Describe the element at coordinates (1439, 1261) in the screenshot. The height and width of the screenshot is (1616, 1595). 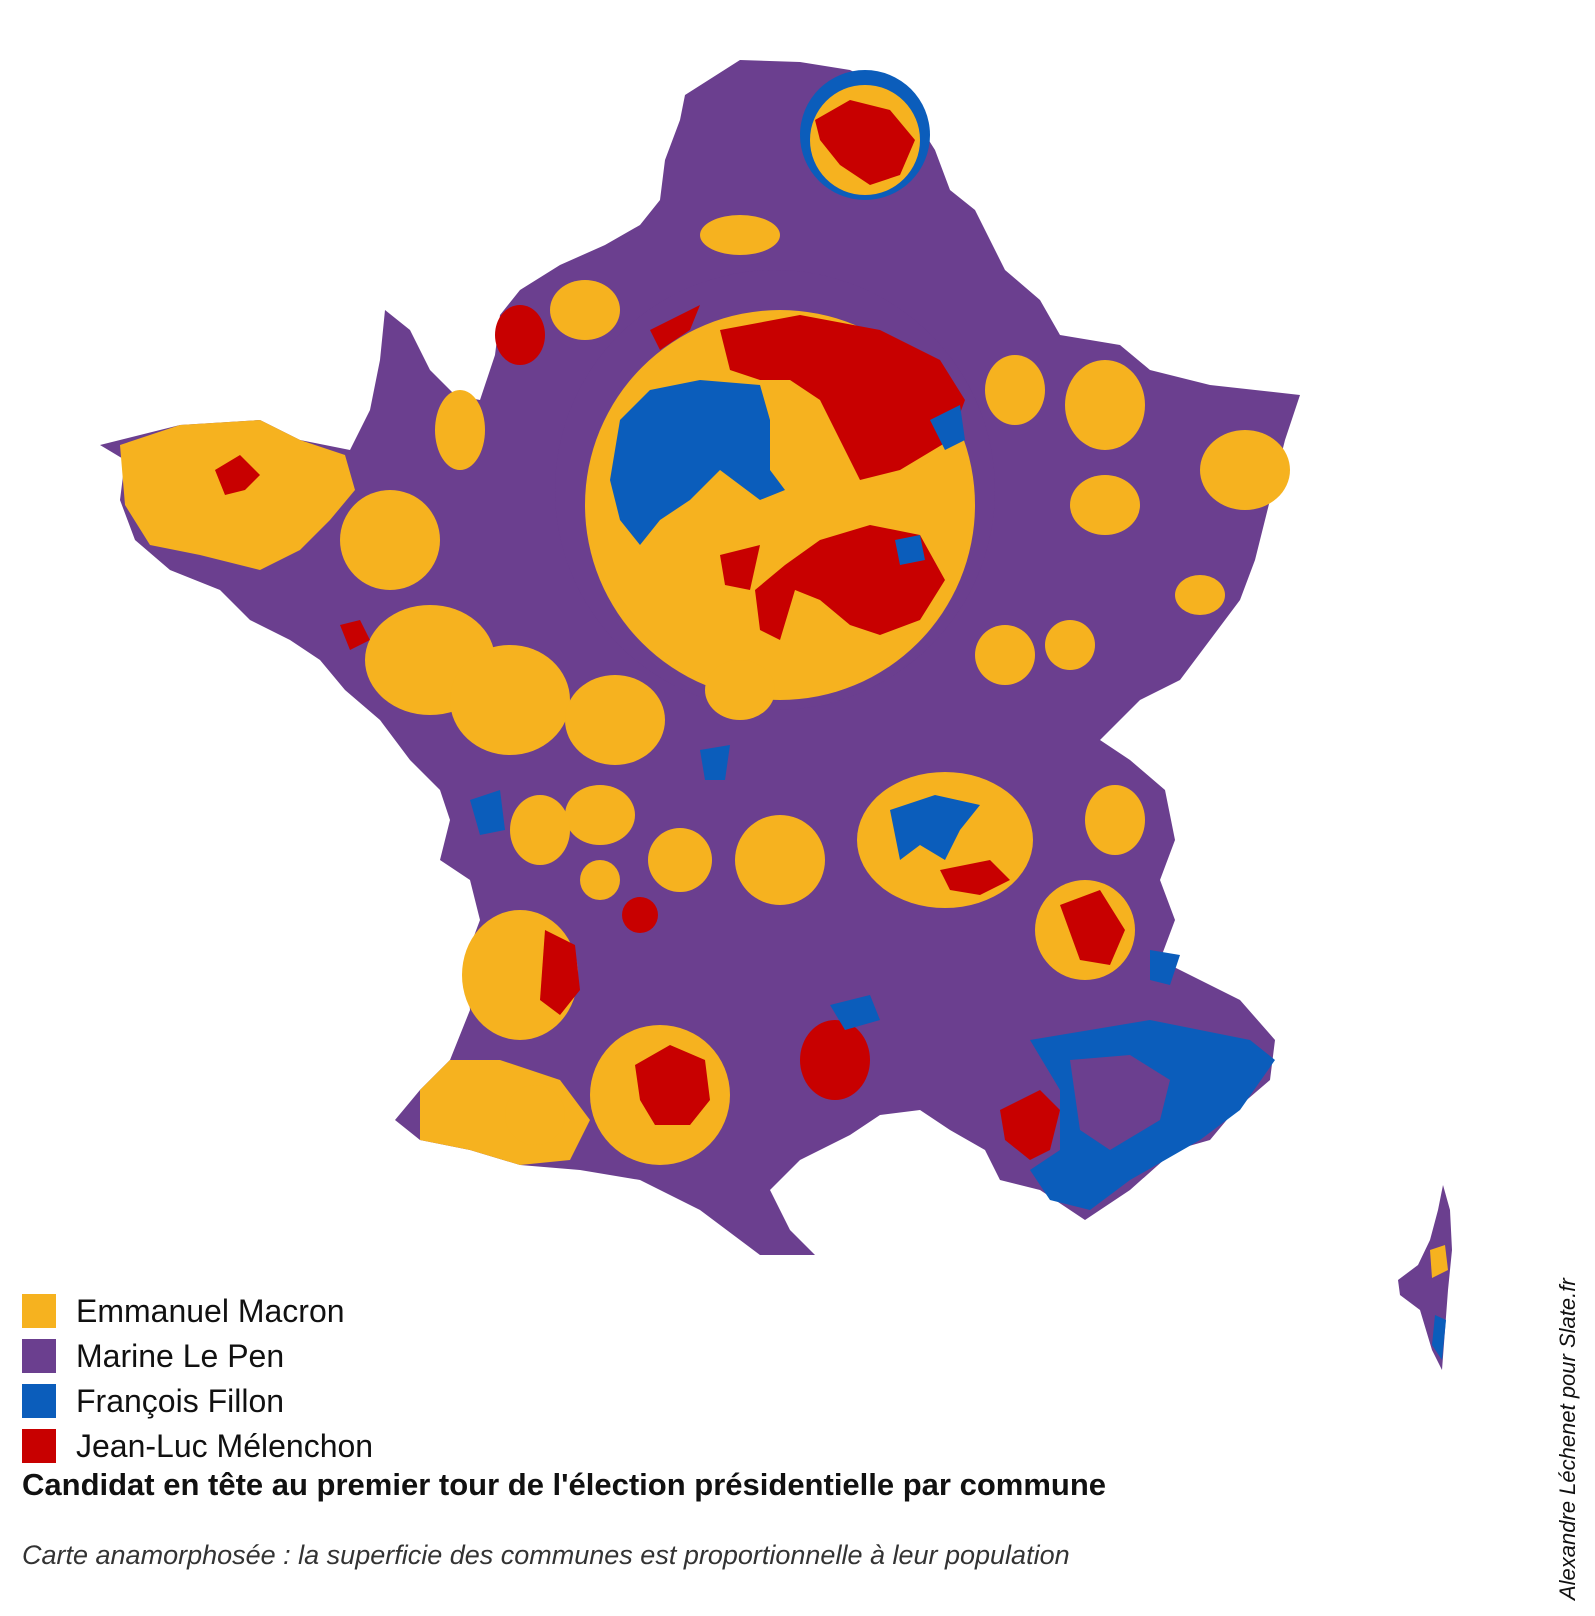
I see `corsica-macron` at that location.